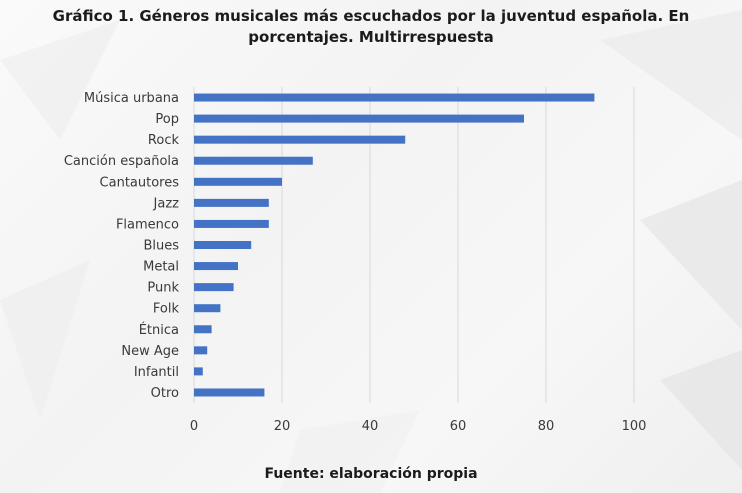 The height and width of the screenshot is (493, 742). I want to click on category-label: Étnica, so click(159, 330).